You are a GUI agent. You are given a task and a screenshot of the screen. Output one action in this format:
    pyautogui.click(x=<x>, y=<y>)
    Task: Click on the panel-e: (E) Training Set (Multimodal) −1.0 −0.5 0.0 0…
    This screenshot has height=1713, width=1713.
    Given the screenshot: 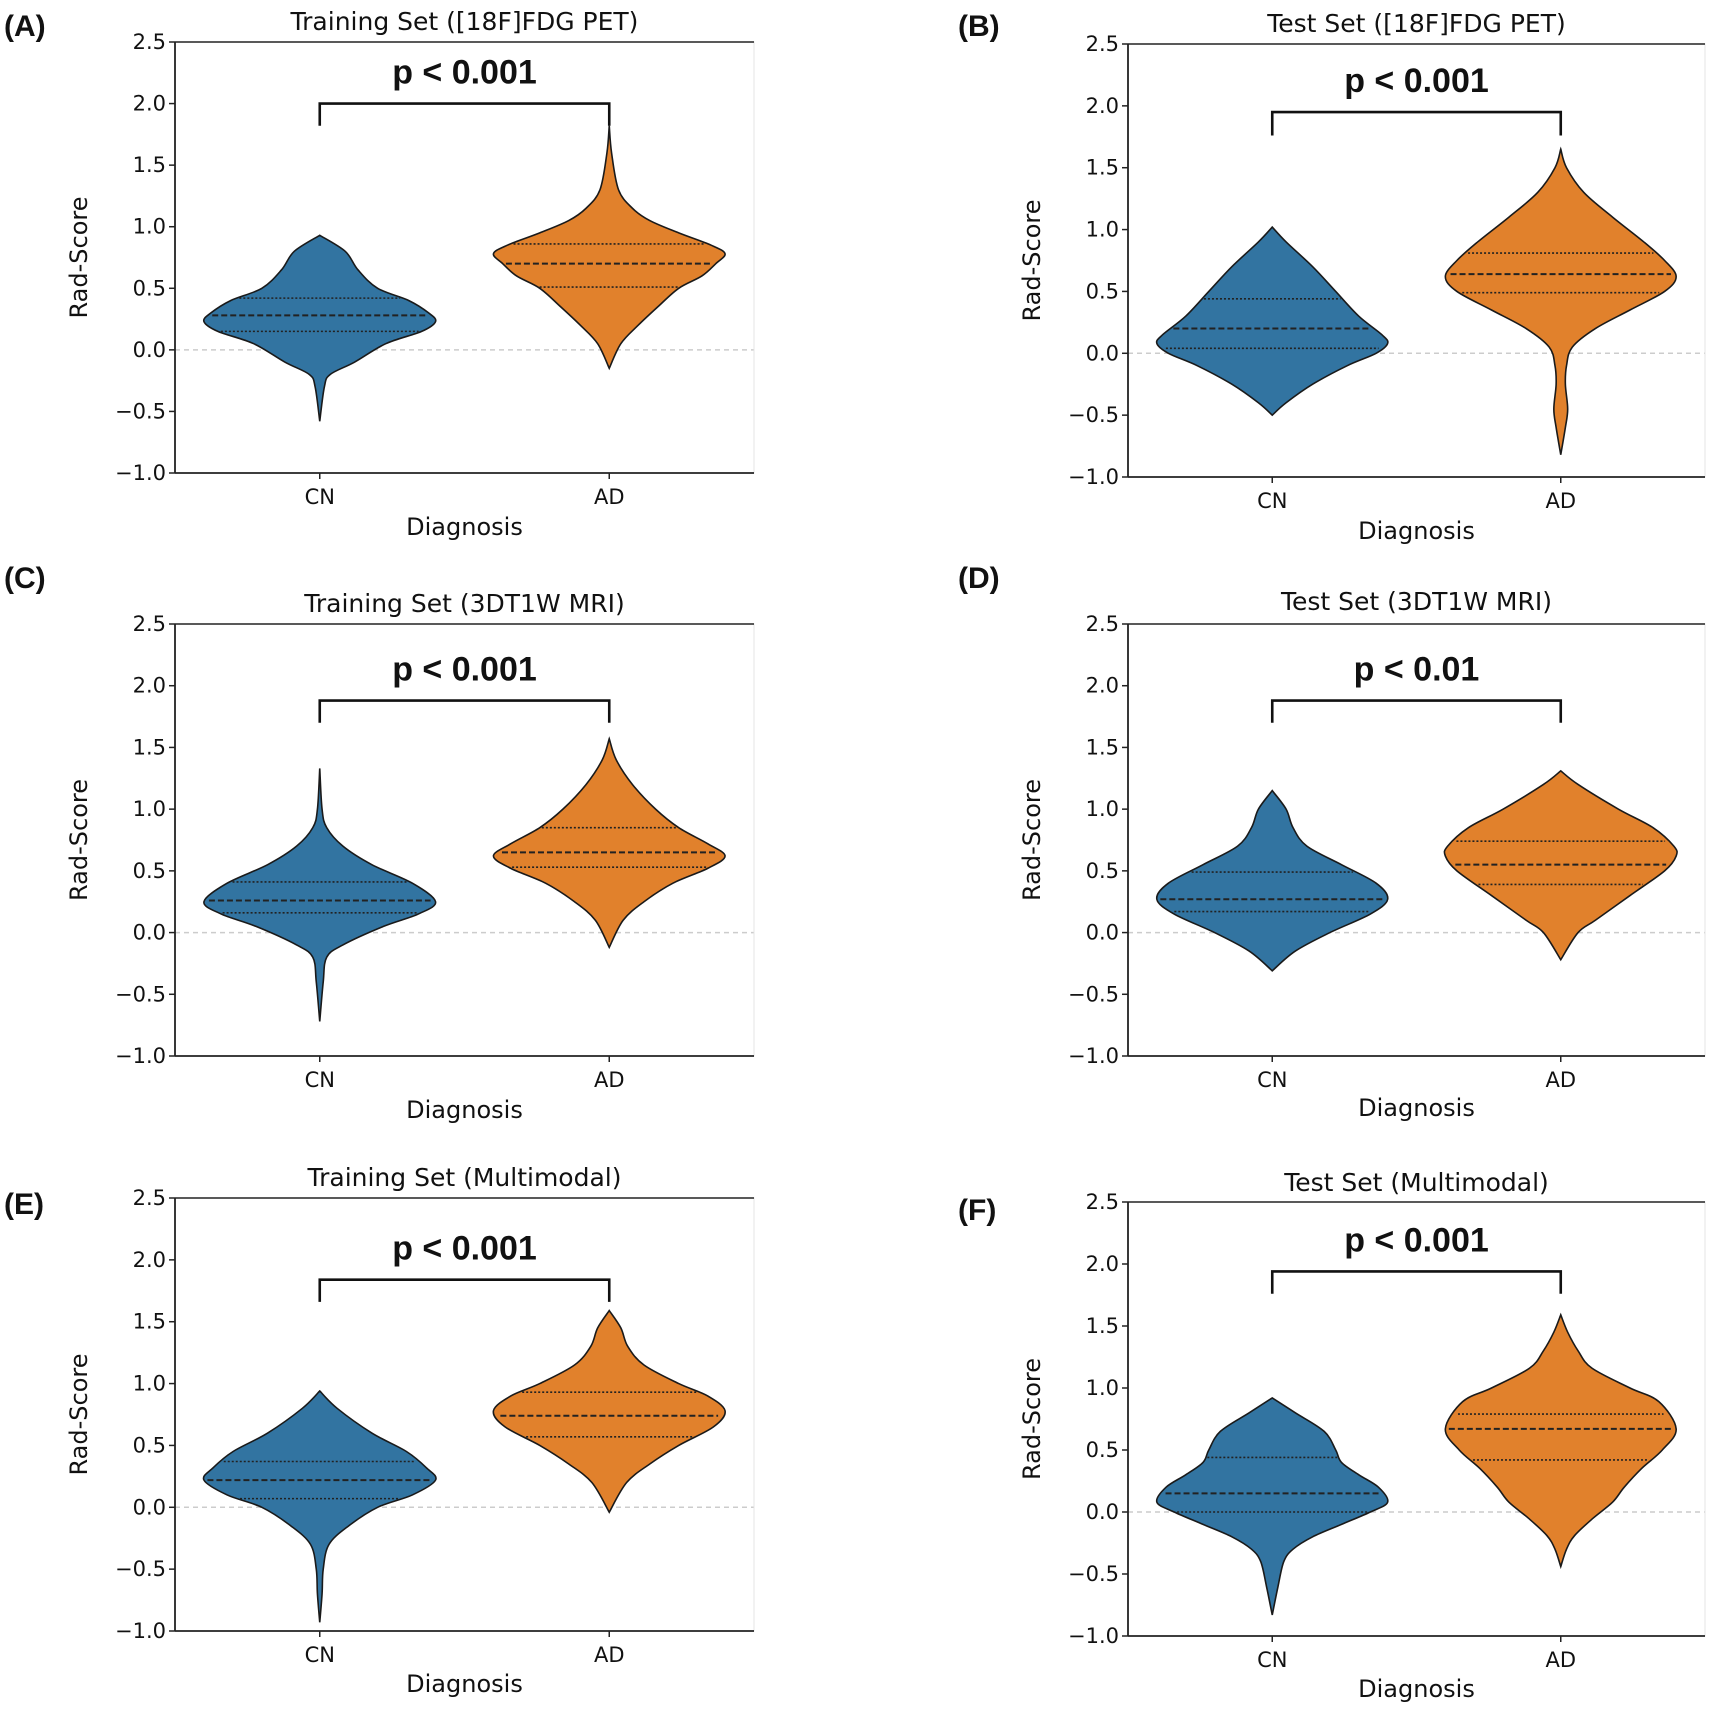 What is the action you would take?
    pyautogui.click(x=379, y=1430)
    